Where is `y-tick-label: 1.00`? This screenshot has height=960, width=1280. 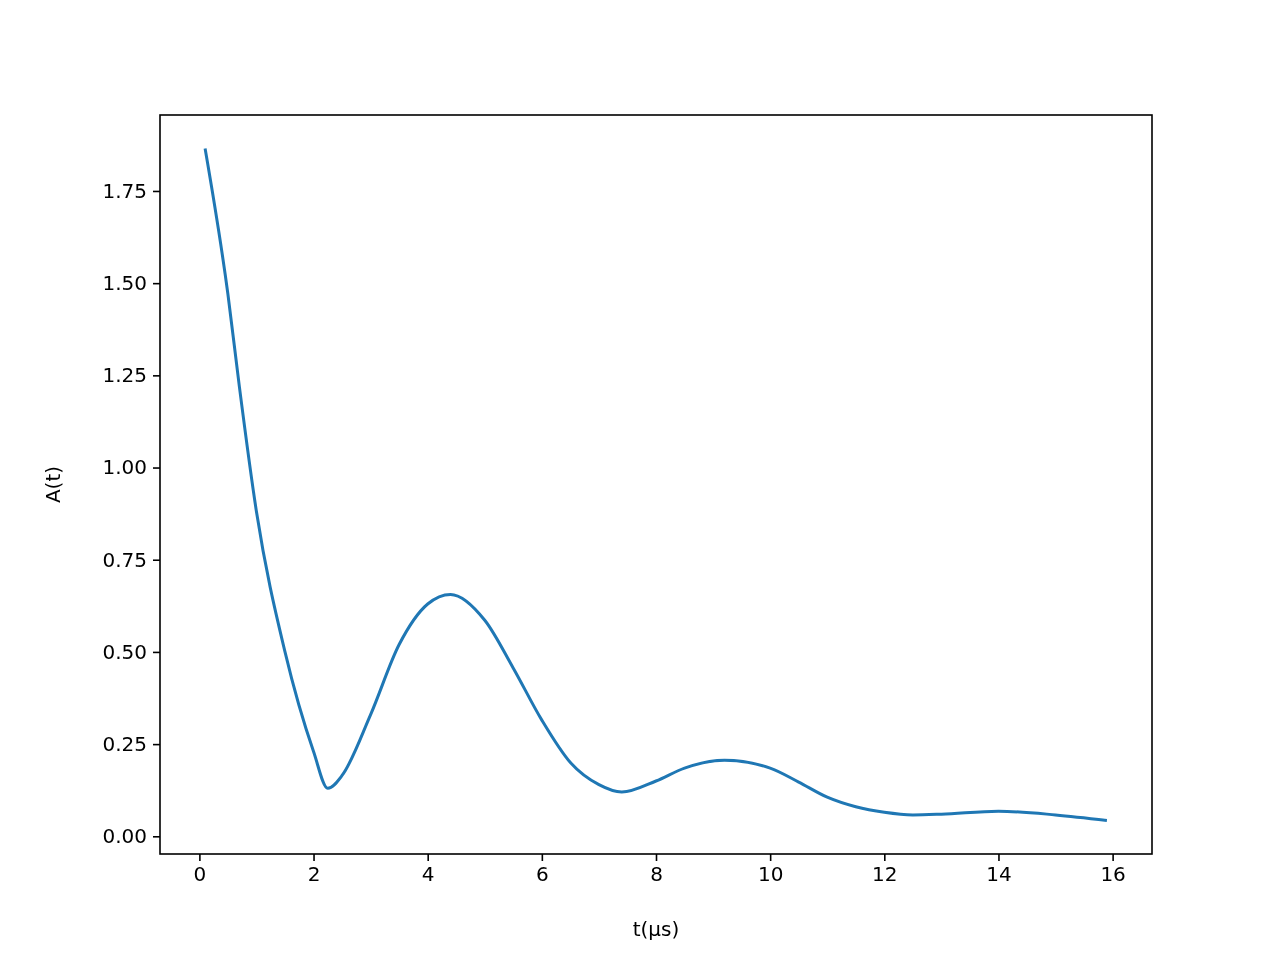
y-tick-label: 1.00 is located at coordinates (124, 467).